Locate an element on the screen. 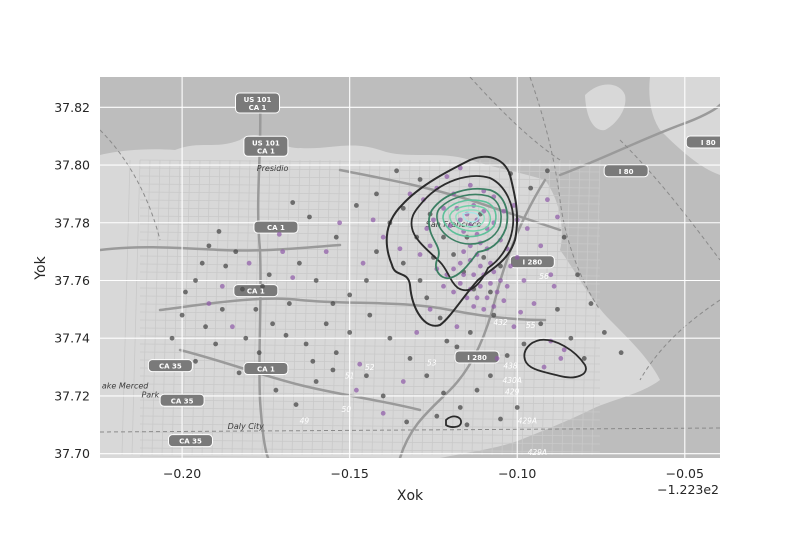 The width and height of the screenshot is (800, 550). road-number-label: 52 is located at coordinates (370, 367).